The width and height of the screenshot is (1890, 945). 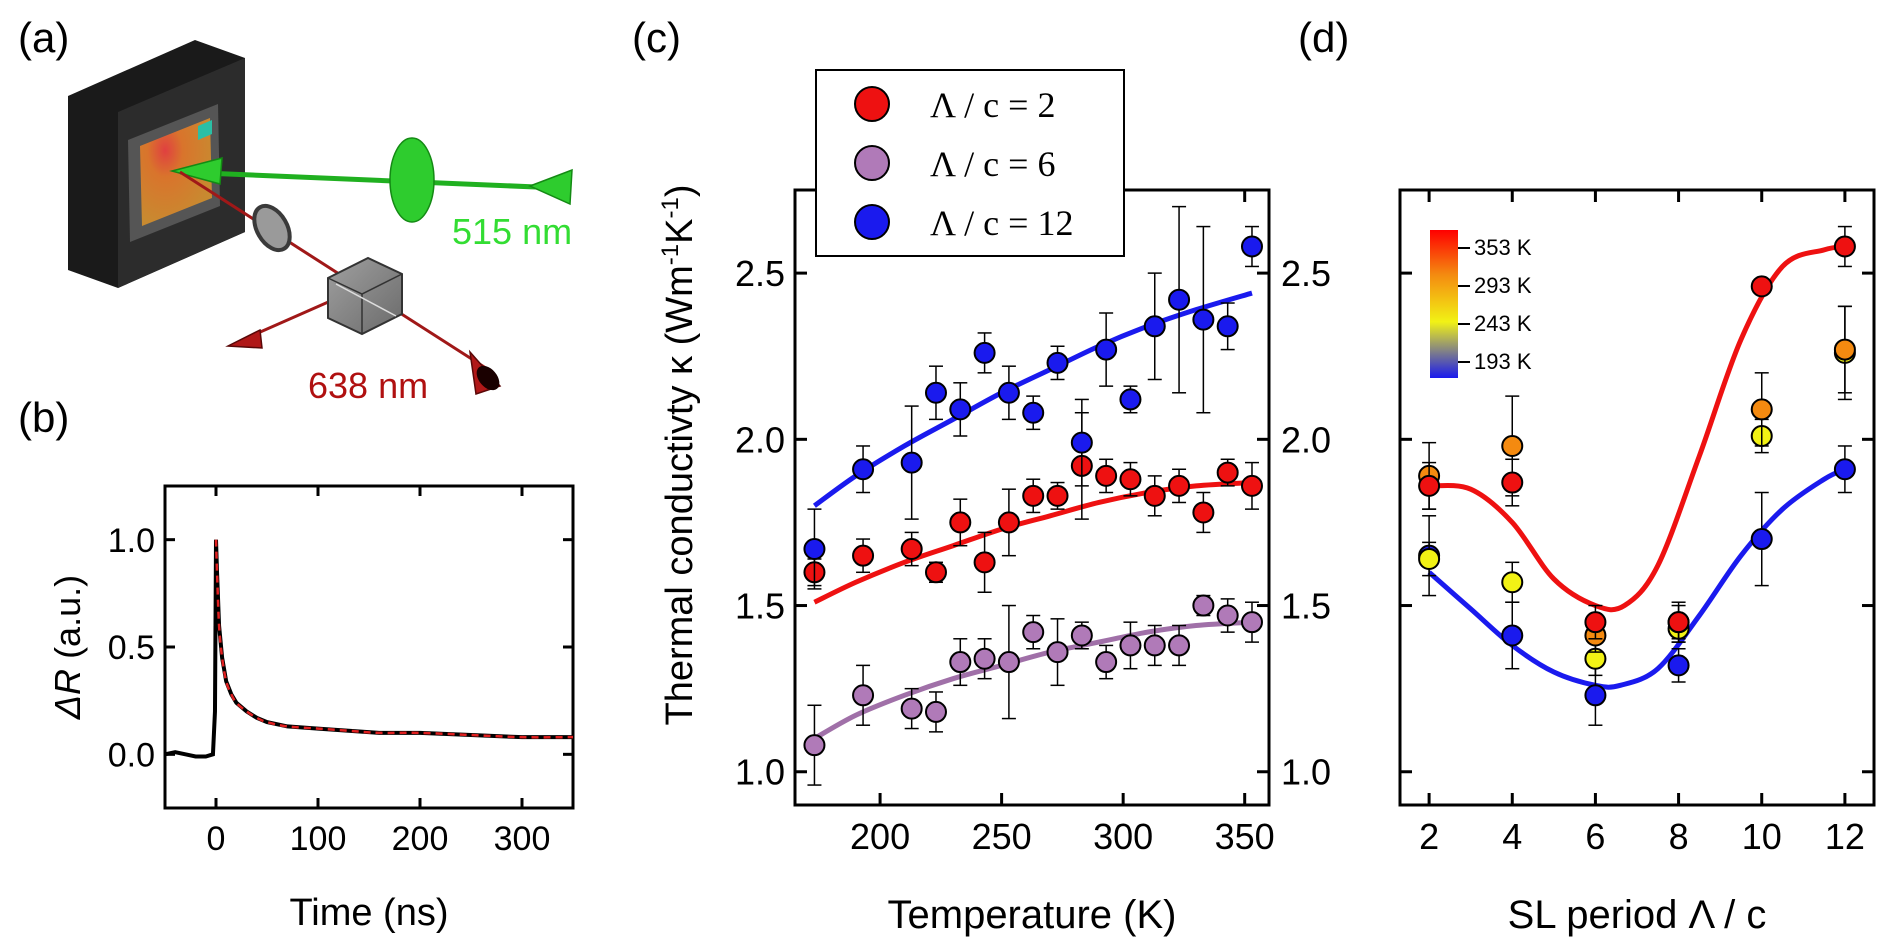 I want to click on panel-b-reflectivity: 0 100 200 300 0.0 0.5 1.0 Time (ns) ΔR (a.u.), so click(x=311, y=709).